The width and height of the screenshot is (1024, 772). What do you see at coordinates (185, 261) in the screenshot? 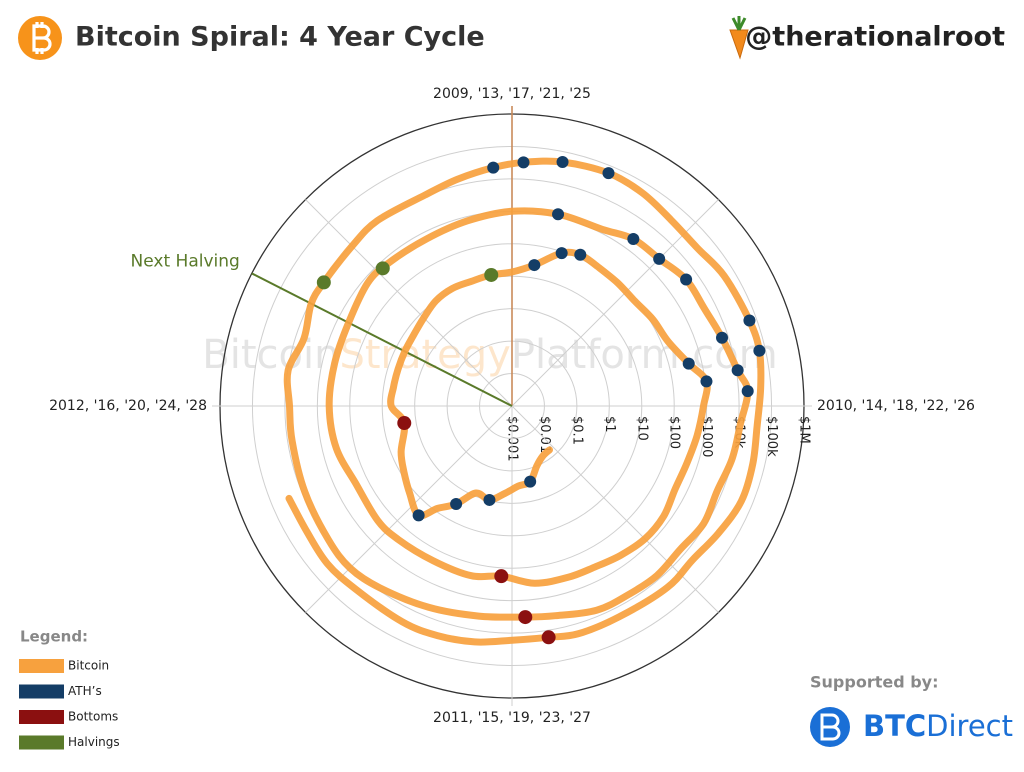
I see `annotation-label: Next Halving` at bounding box center [185, 261].